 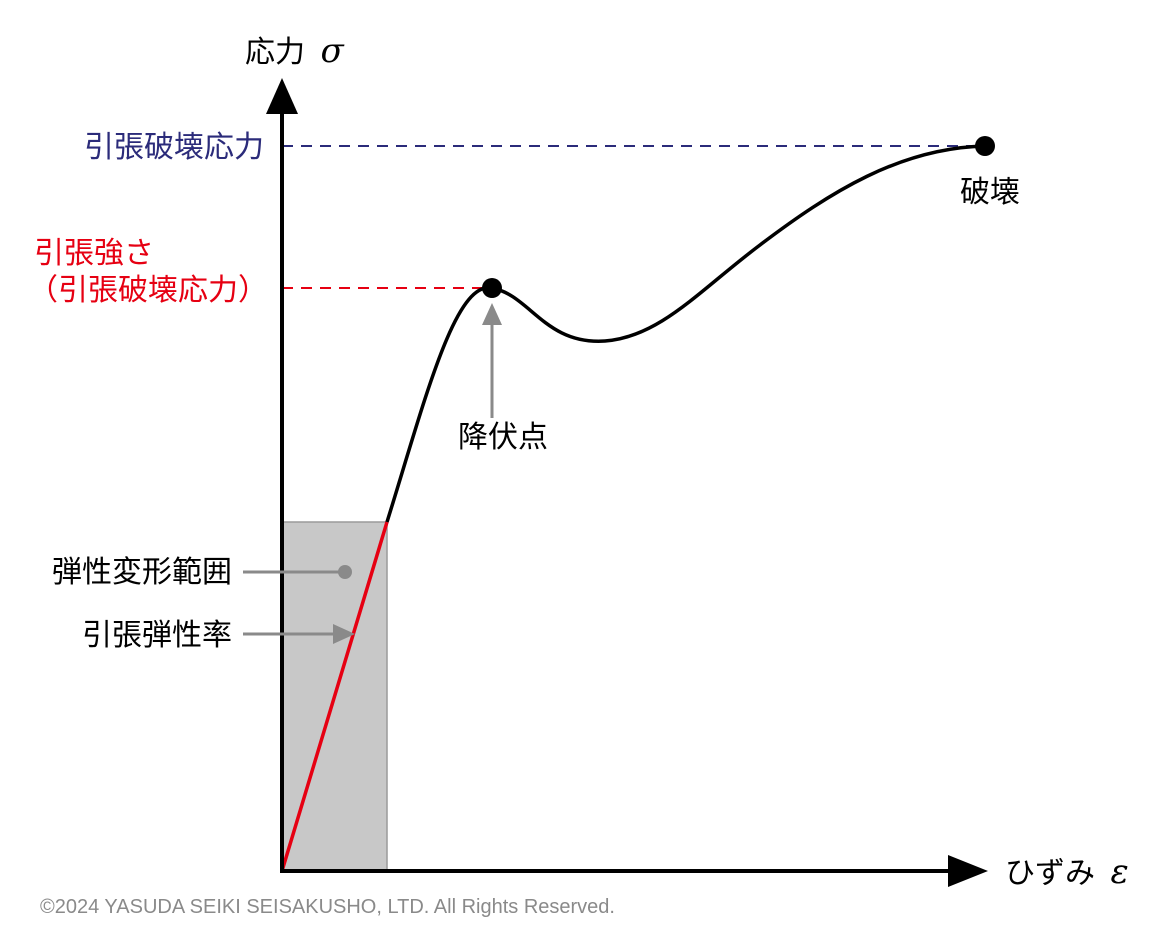 I want to click on modulus-pointer-arrowhead, so click(x=344, y=634).